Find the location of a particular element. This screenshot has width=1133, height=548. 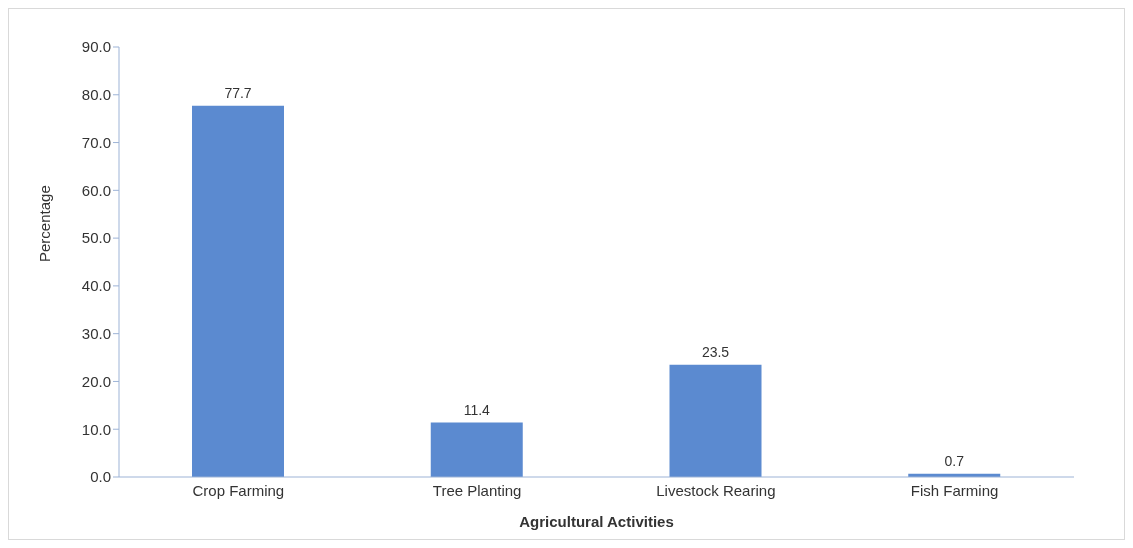

y-tick-label: 20.0 is located at coordinates (96, 381).